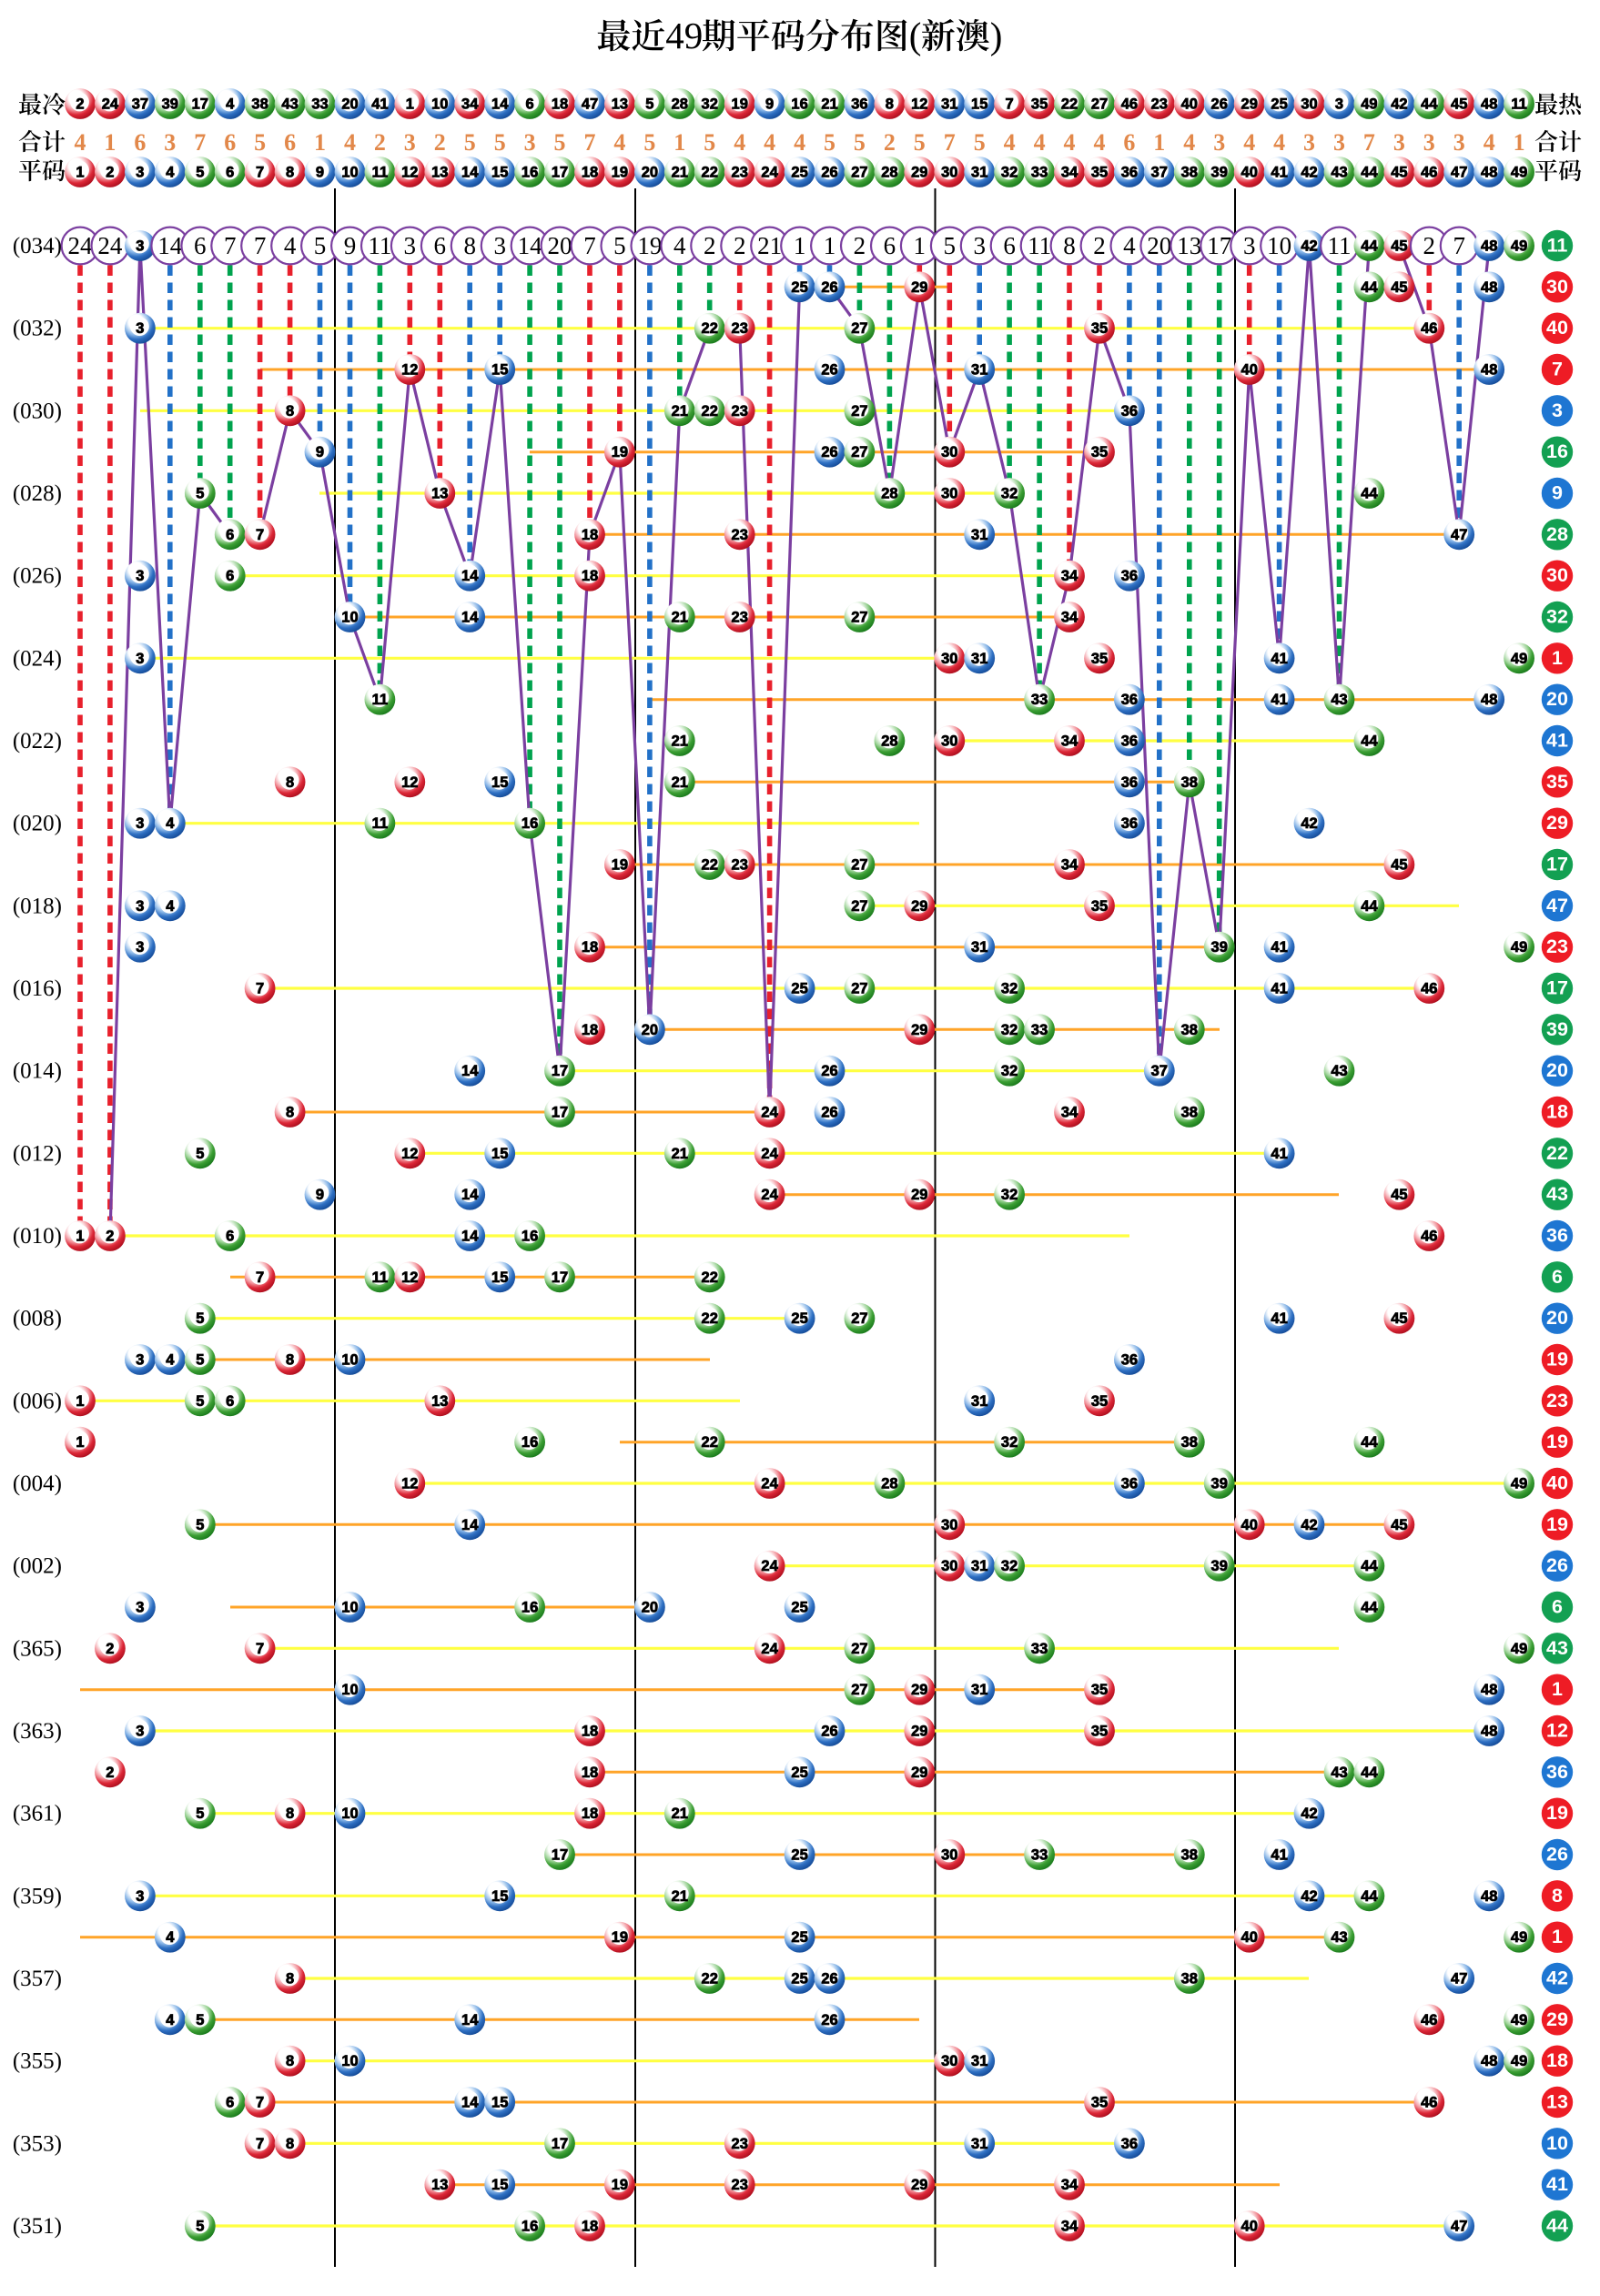 The image size is (1600, 2296). What do you see at coordinates (1429, 989) in the screenshot?
I see `svg-text: 46` at bounding box center [1429, 989].